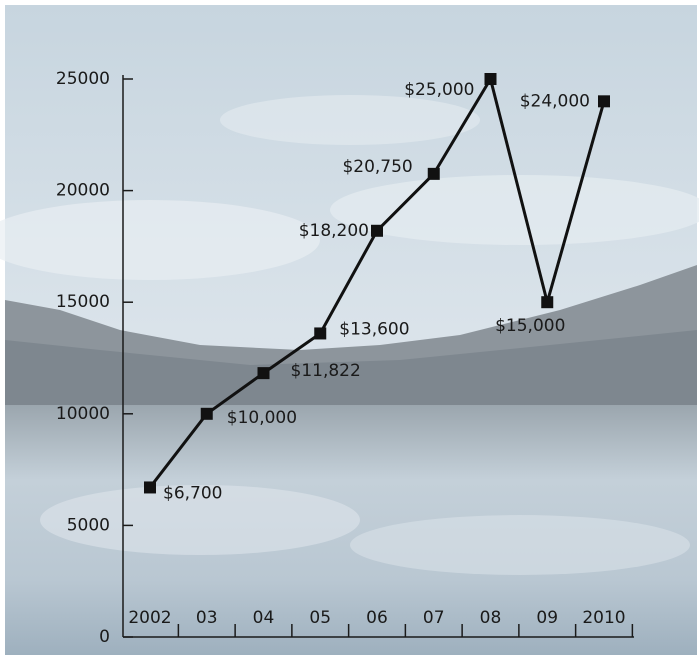  Describe the element at coordinates (334, 231) in the screenshot. I see `value-label: $18,200` at that location.